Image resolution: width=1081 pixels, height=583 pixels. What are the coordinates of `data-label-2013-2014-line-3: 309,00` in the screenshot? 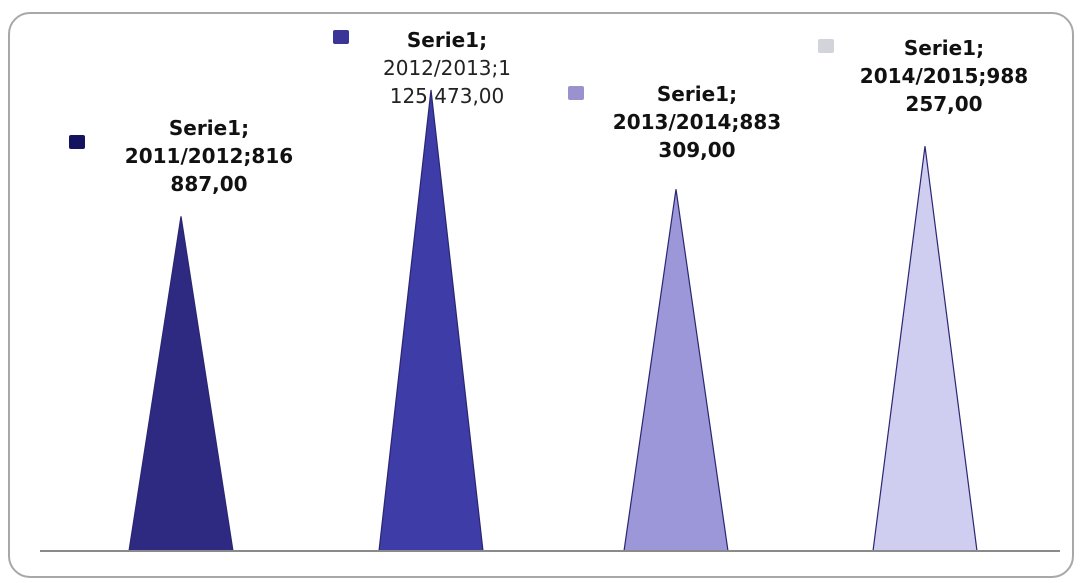 It's located at (697, 150).